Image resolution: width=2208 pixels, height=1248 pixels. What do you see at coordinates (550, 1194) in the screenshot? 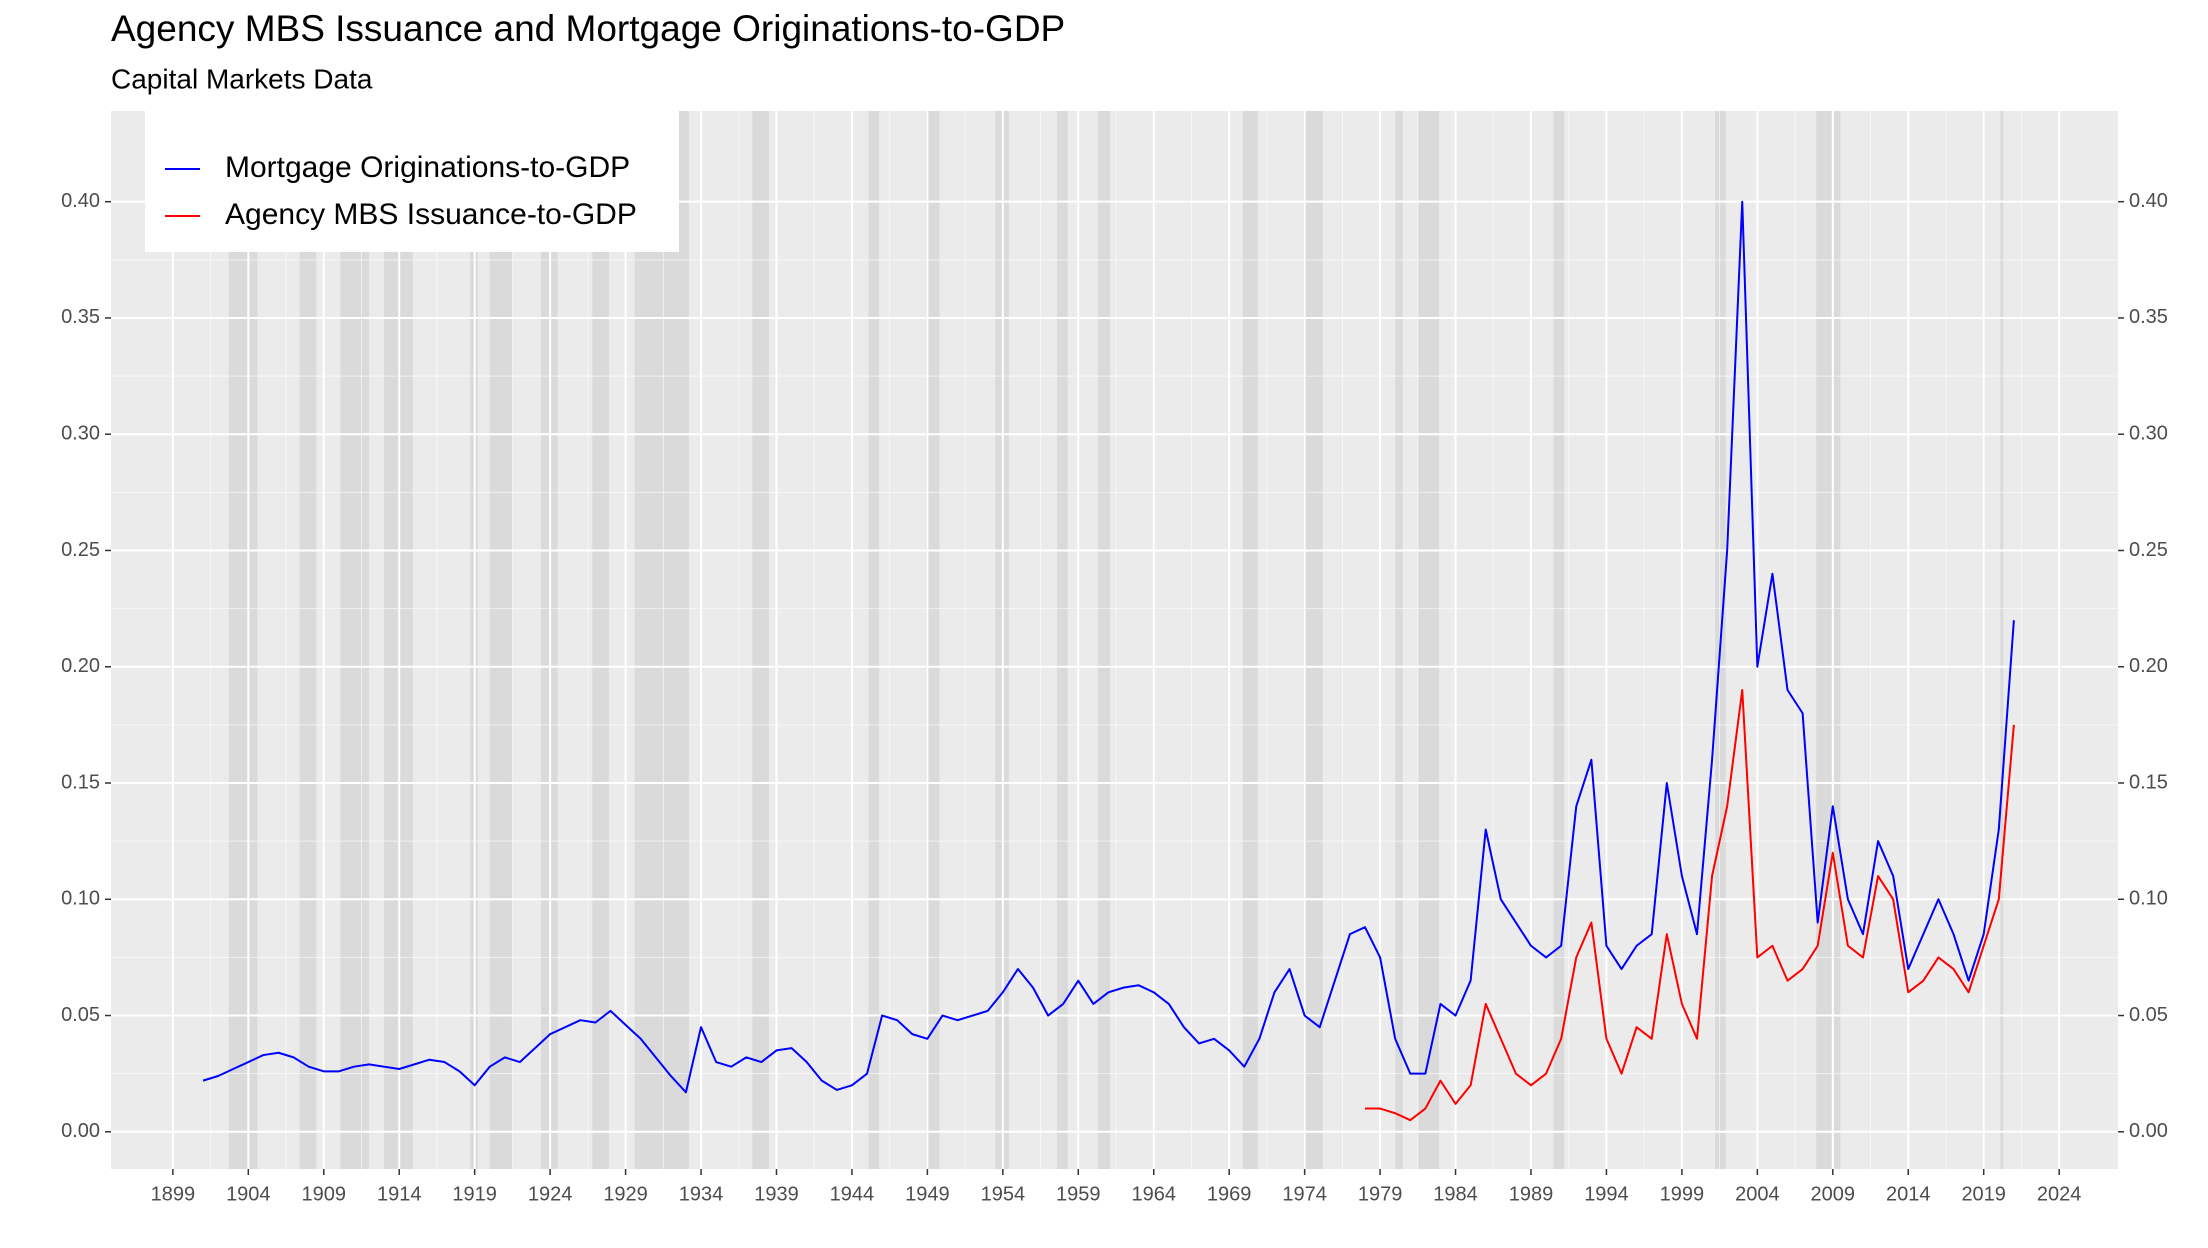
I see `x-tick-label: 1924` at bounding box center [550, 1194].